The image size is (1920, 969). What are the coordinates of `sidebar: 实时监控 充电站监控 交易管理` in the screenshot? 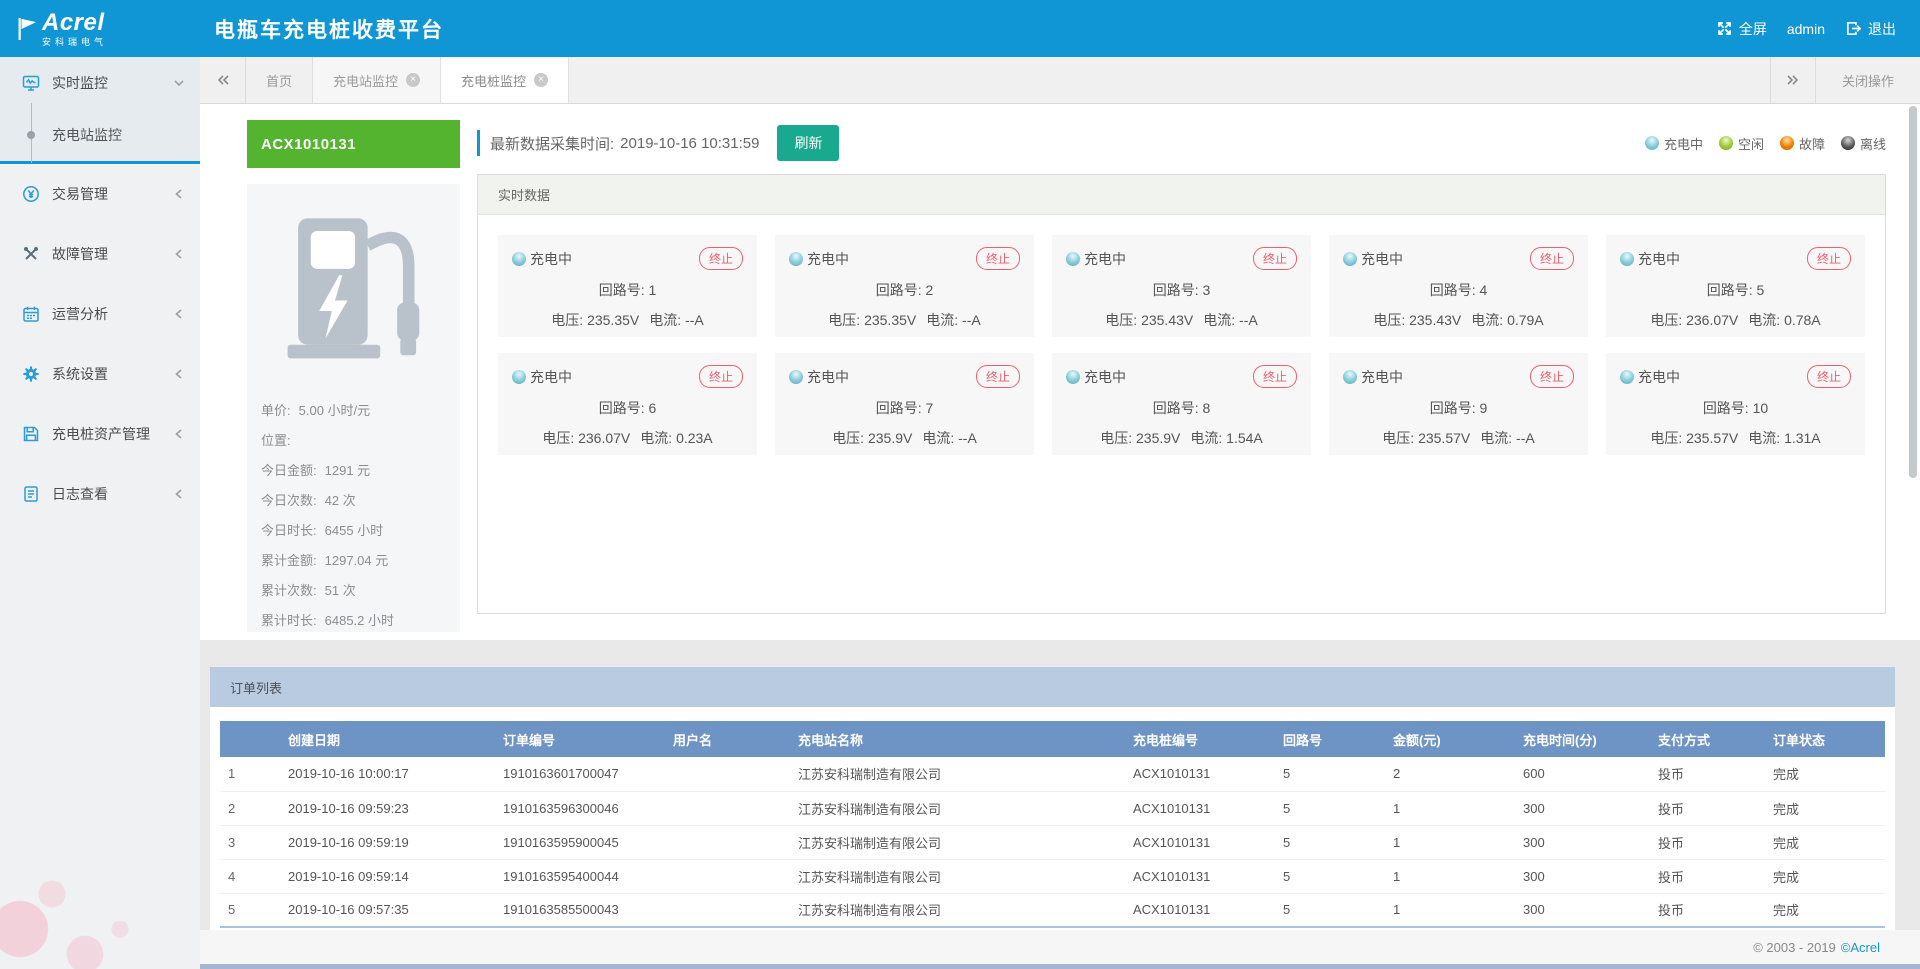 It's located at (100, 513).